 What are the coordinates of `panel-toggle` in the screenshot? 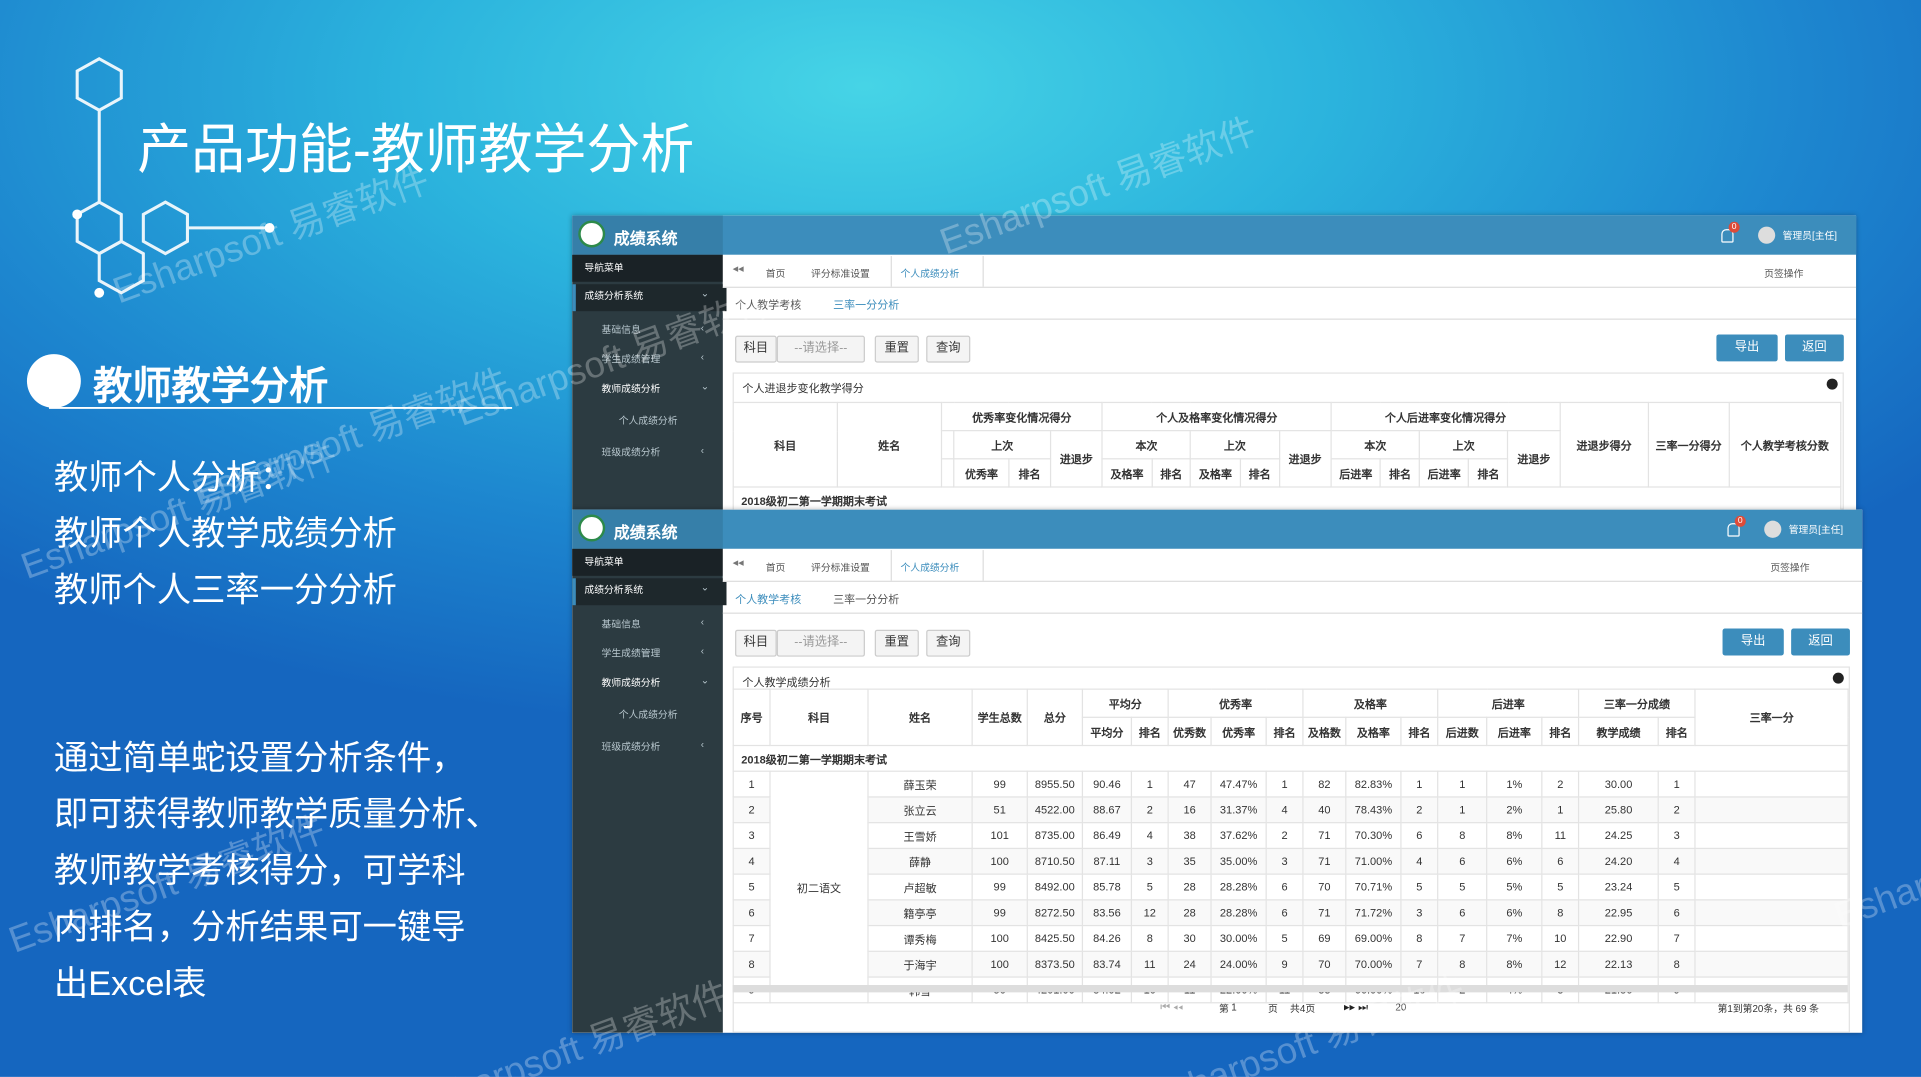 It's located at (1832, 384).